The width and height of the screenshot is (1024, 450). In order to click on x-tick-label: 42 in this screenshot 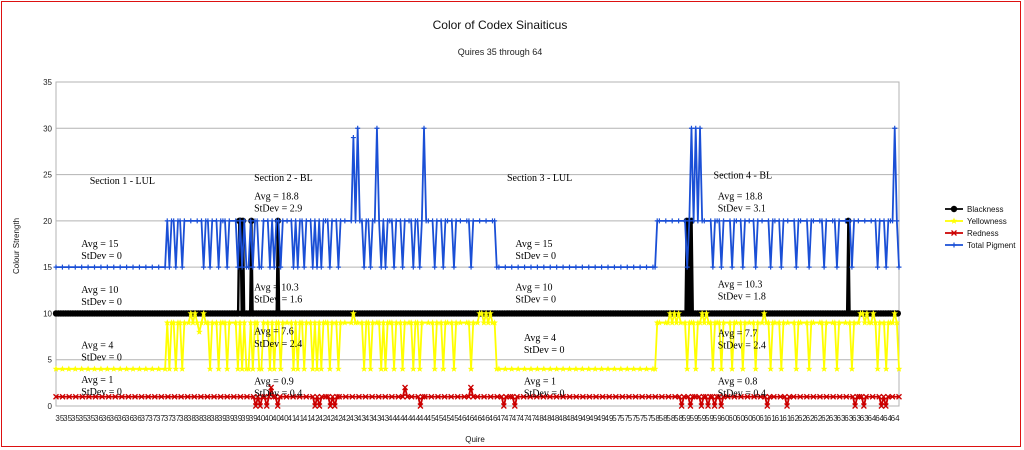, I will do `click(338, 418)`.